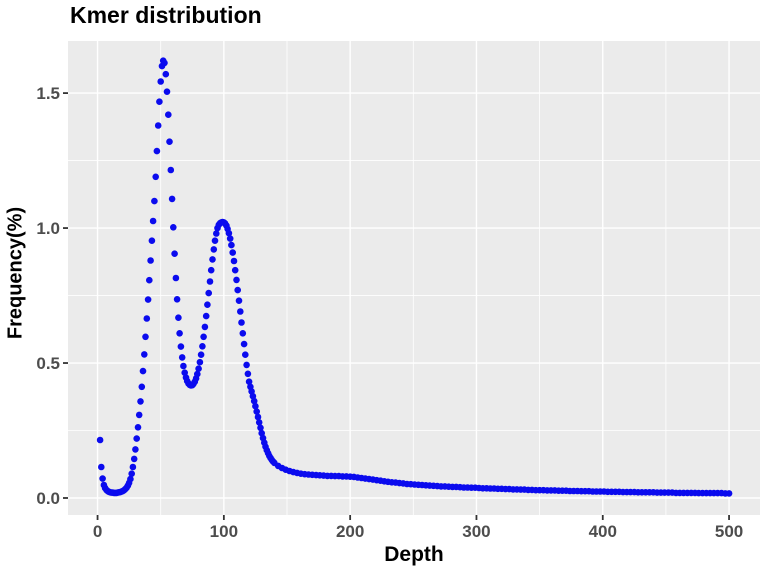 The height and width of the screenshot is (574, 767). I want to click on x-tick-label: 0, so click(97, 531).